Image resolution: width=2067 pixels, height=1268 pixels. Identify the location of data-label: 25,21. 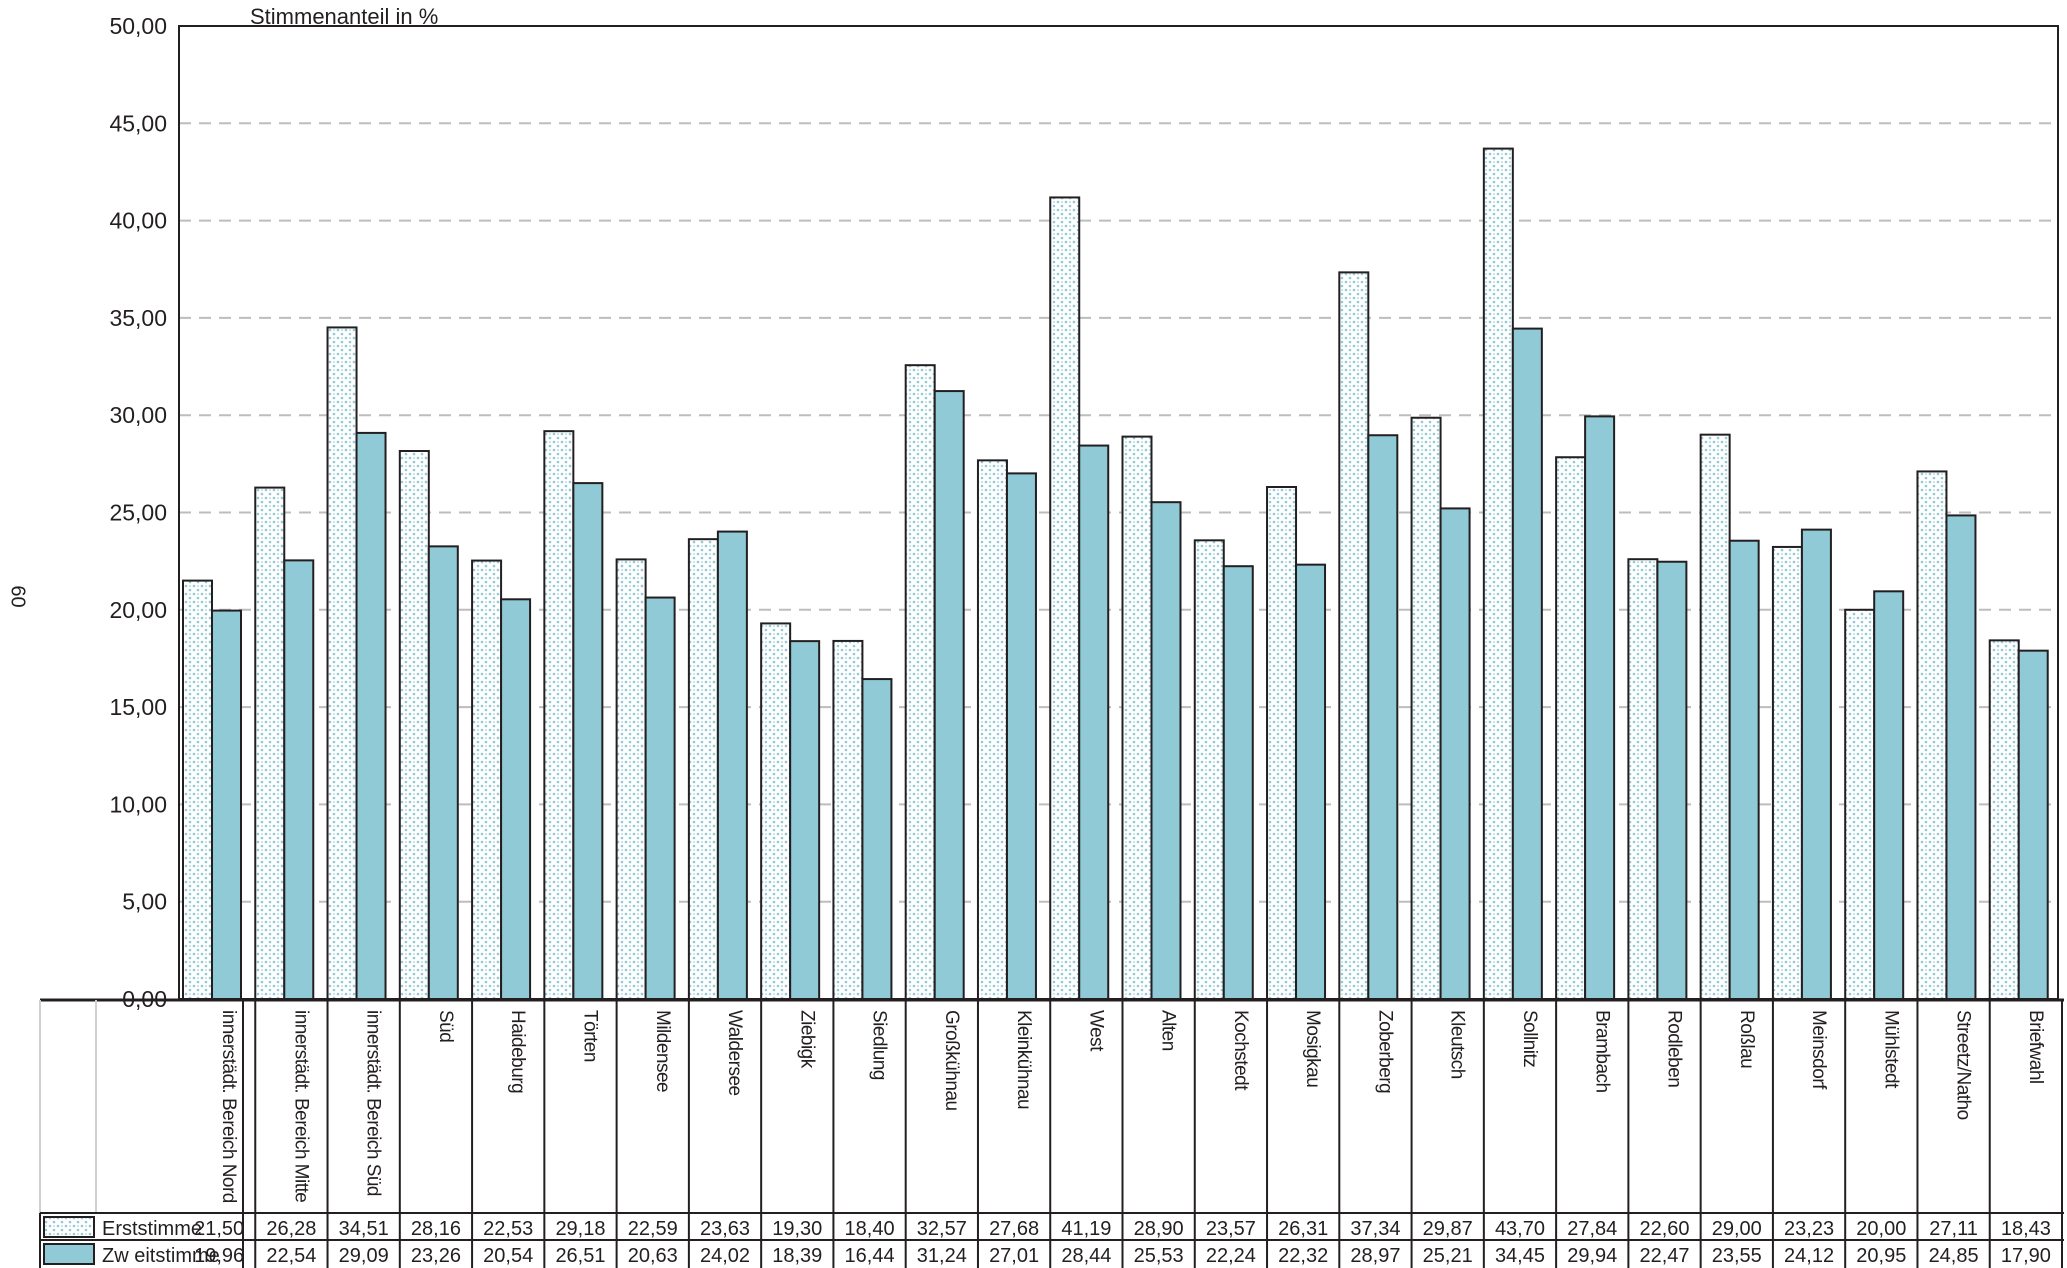
(1448, 1256).